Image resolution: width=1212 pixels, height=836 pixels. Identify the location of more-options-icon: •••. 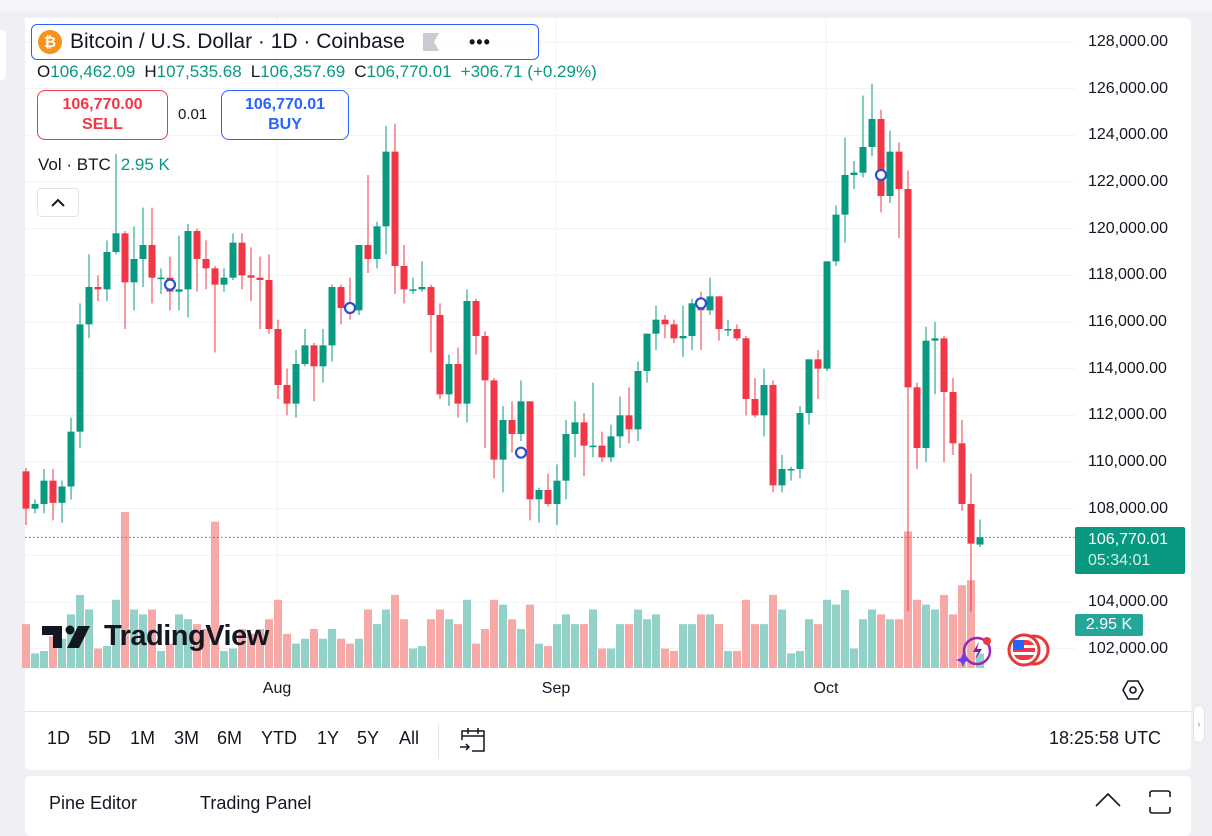
(479, 41).